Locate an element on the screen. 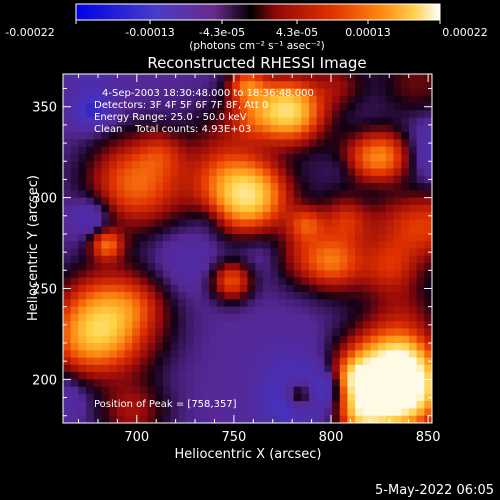 The height and width of the screenshot is (500, 500). x-tick-label: 750 is located at coordinates (233, 437).